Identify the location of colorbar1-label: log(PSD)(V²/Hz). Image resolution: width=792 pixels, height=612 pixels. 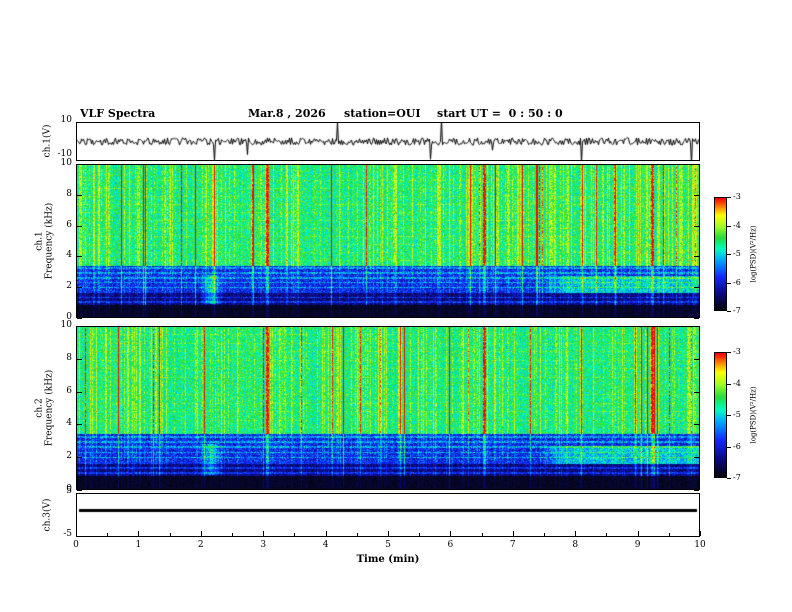
(753, 254).